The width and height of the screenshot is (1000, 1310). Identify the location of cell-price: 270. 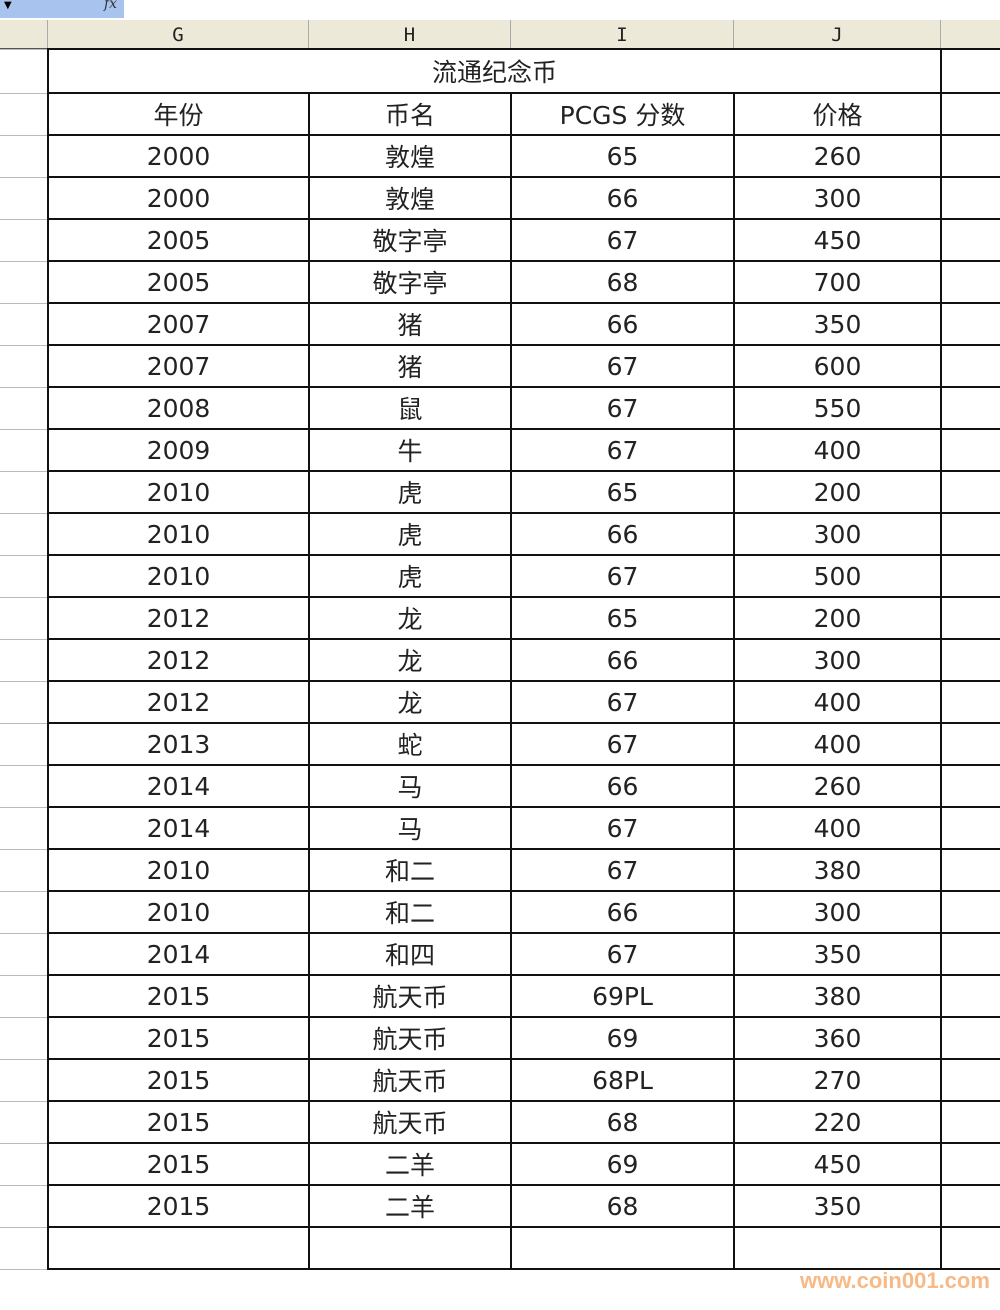
(837, 1080).